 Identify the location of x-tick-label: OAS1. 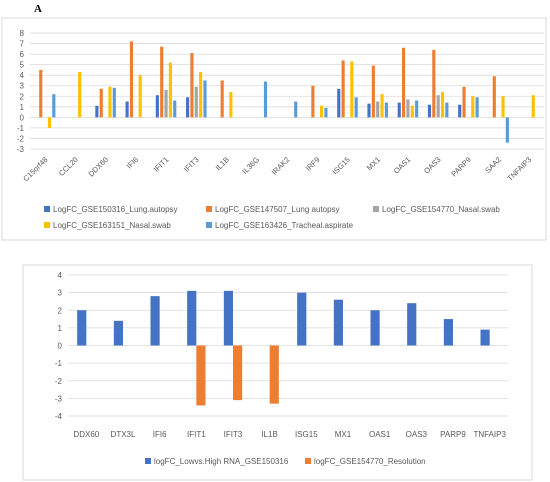
(380, 434).